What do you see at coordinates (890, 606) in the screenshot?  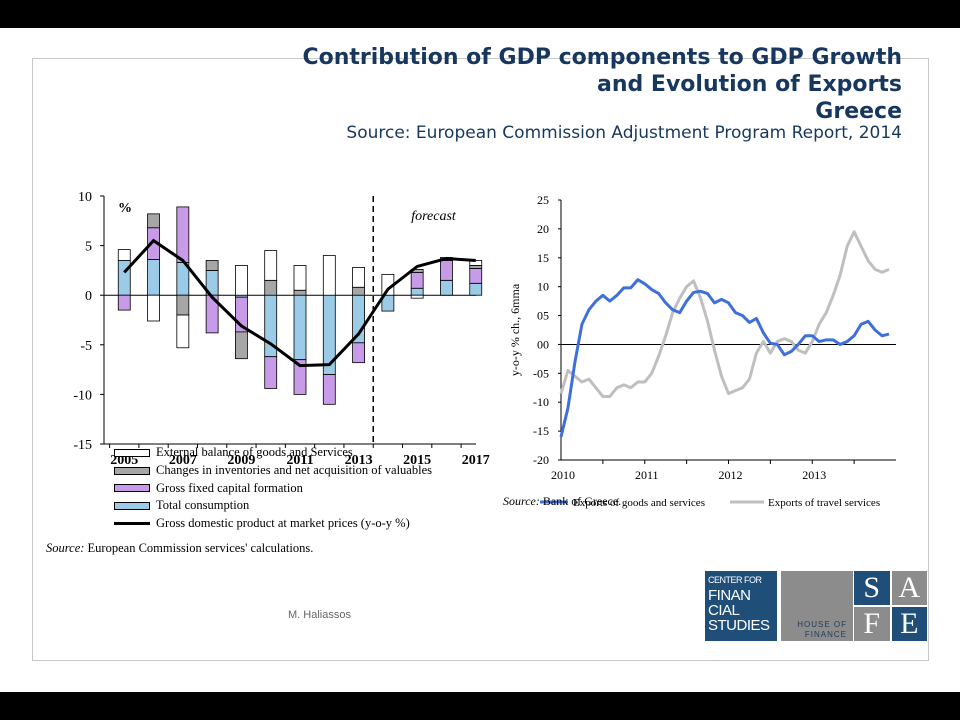 I see `safe-letters-logo: S A F E` at bounding box center [890, 606].